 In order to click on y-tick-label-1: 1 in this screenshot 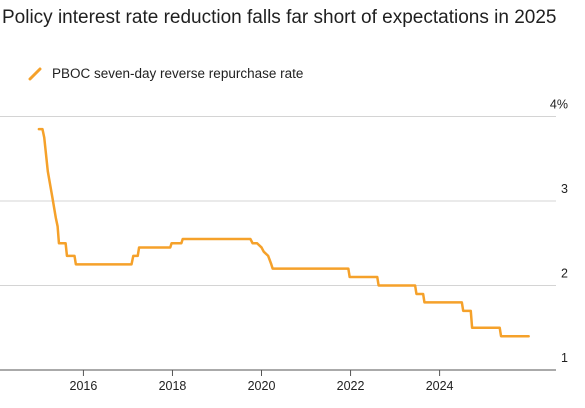, I will do `click(564, 358)`.